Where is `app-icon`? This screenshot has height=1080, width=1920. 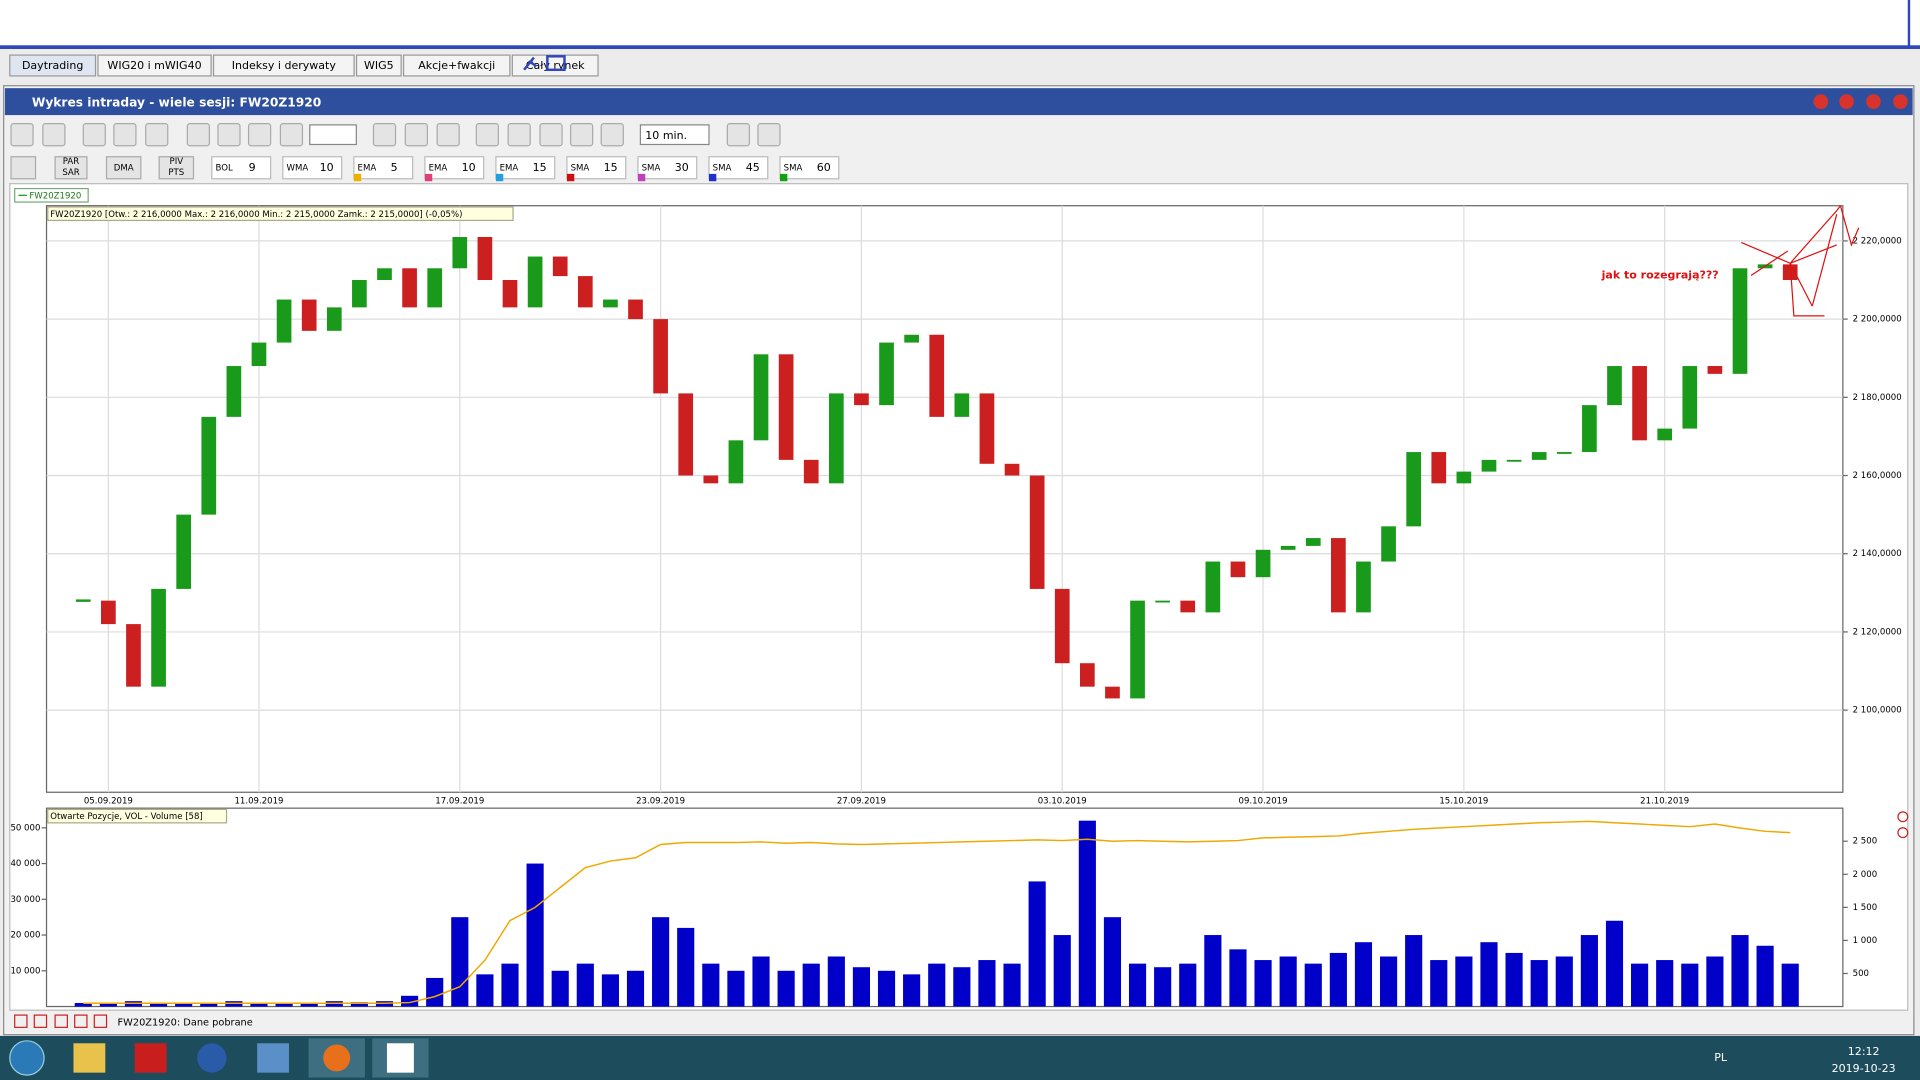 app-icon is located at coordinates (400, 1058).